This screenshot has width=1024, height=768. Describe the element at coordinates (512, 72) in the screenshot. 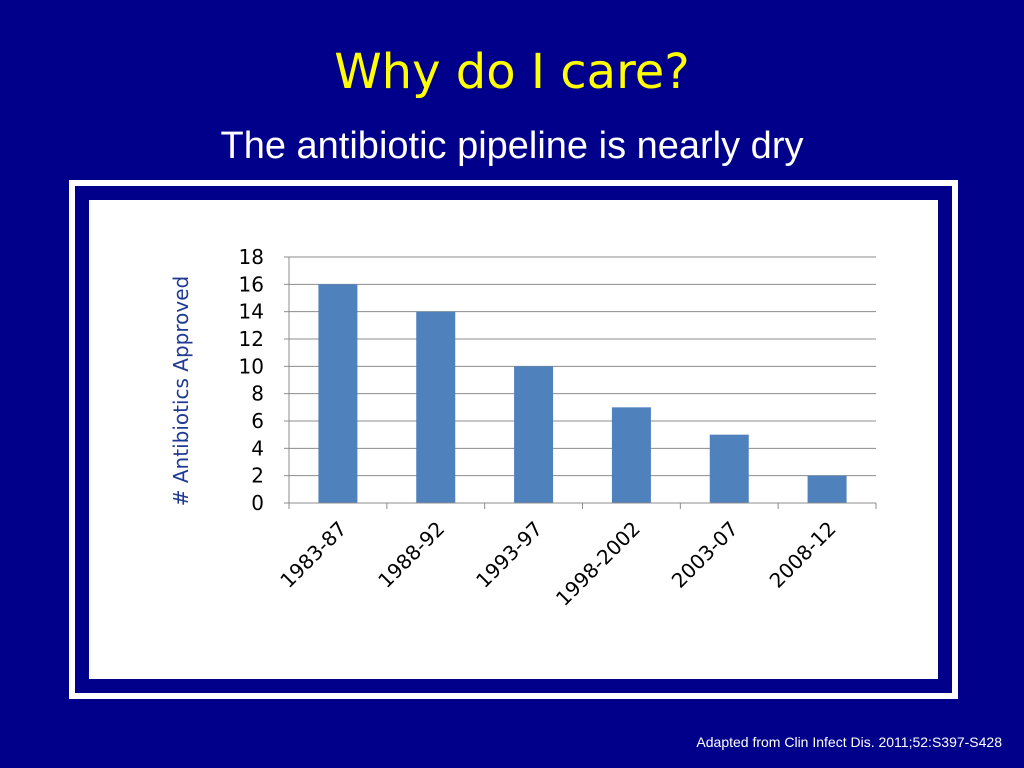

I see `slide-title: Why do I care?` at that location.